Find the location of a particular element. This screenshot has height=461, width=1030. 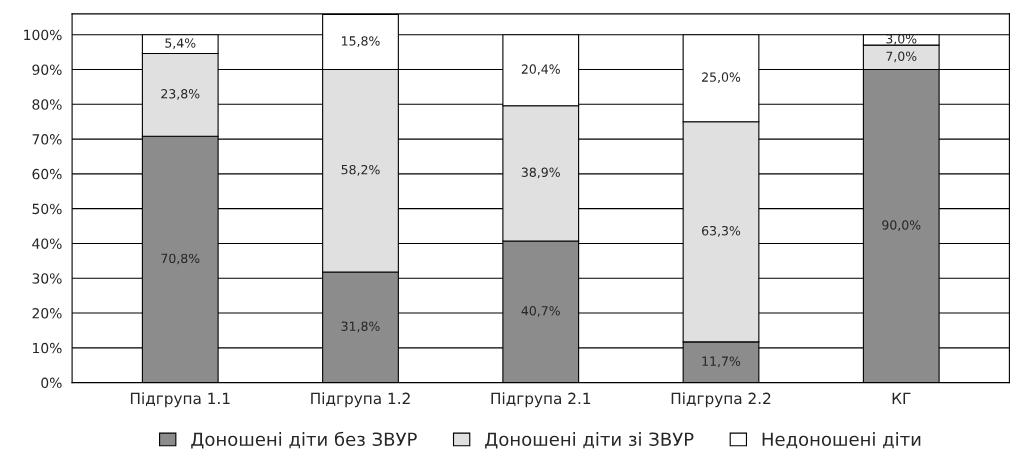

y-tick-label: 40% is located at coordinates (47, 243).